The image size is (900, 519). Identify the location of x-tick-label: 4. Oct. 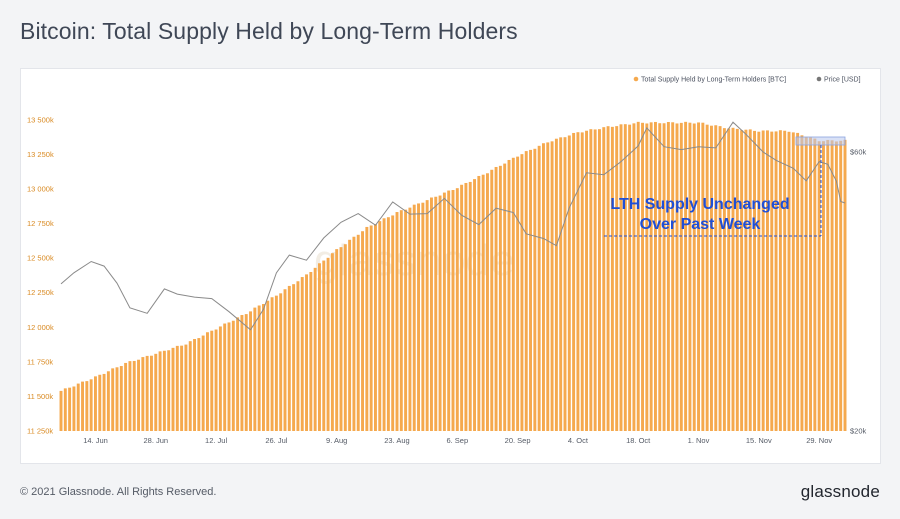
(578, 440).